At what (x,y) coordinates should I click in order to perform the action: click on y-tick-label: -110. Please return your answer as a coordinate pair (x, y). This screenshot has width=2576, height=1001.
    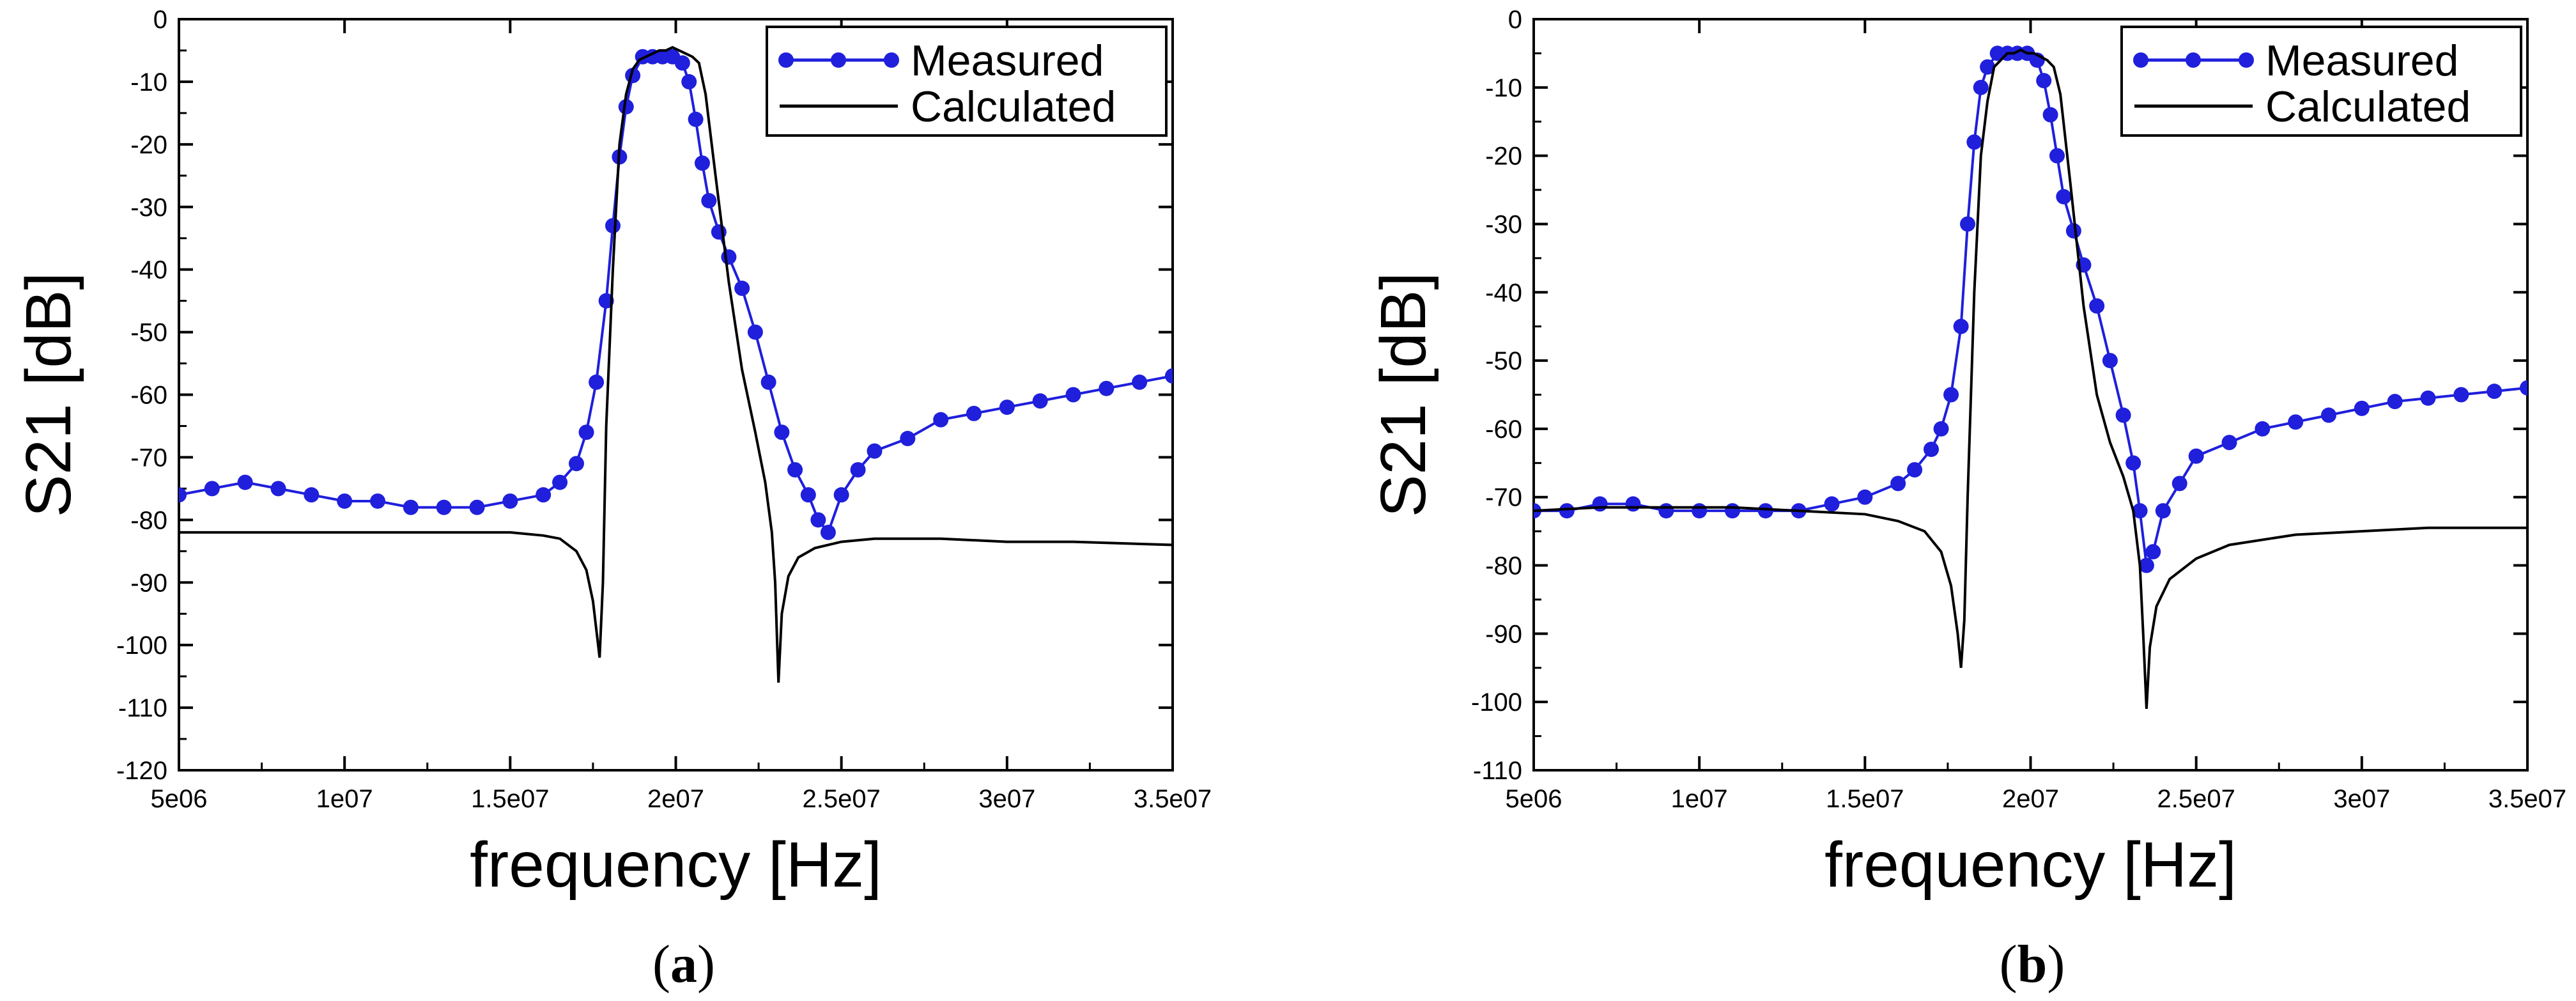
    Looking at the image, I should click on (142, 708).